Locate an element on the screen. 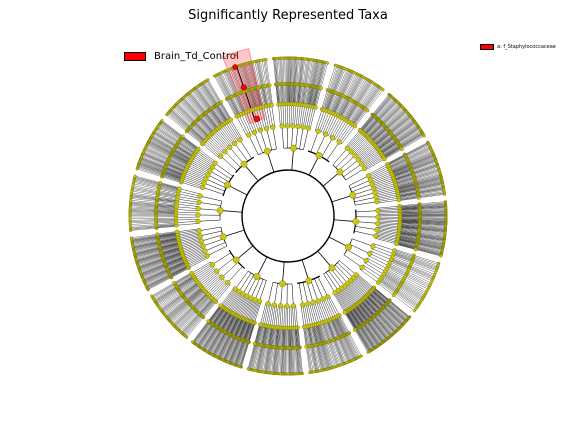 Image resolution: width=576 pixels, height=432 pixels. cladogram-arc is located at coordinates (288, 216).